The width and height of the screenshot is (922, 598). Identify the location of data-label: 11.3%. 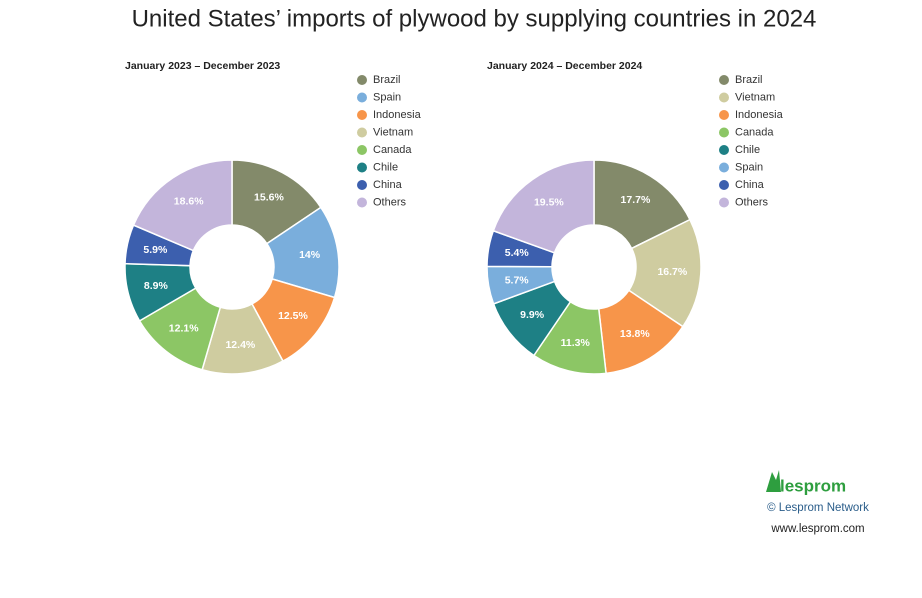
(576, 343).